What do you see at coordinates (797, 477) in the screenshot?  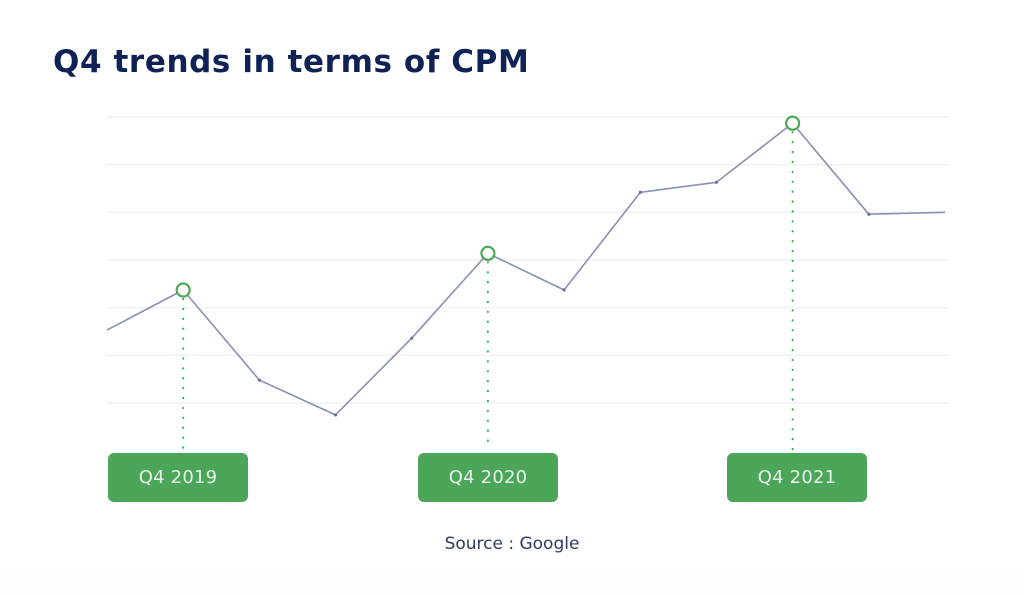 I see `label-q4-2021: Q4 2021` at bounding box center [797, 477].